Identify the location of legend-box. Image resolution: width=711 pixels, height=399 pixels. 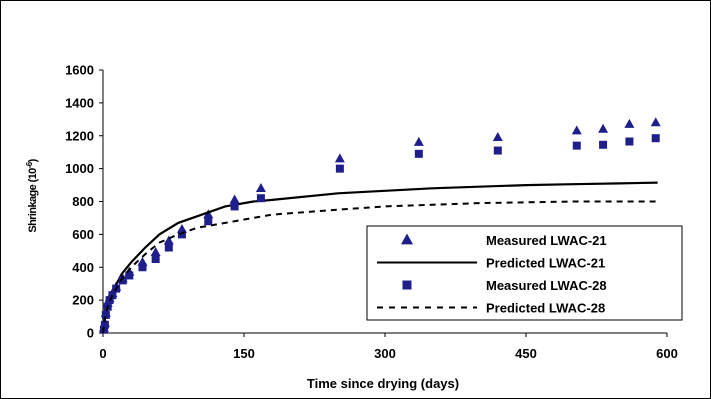
(524, 273).